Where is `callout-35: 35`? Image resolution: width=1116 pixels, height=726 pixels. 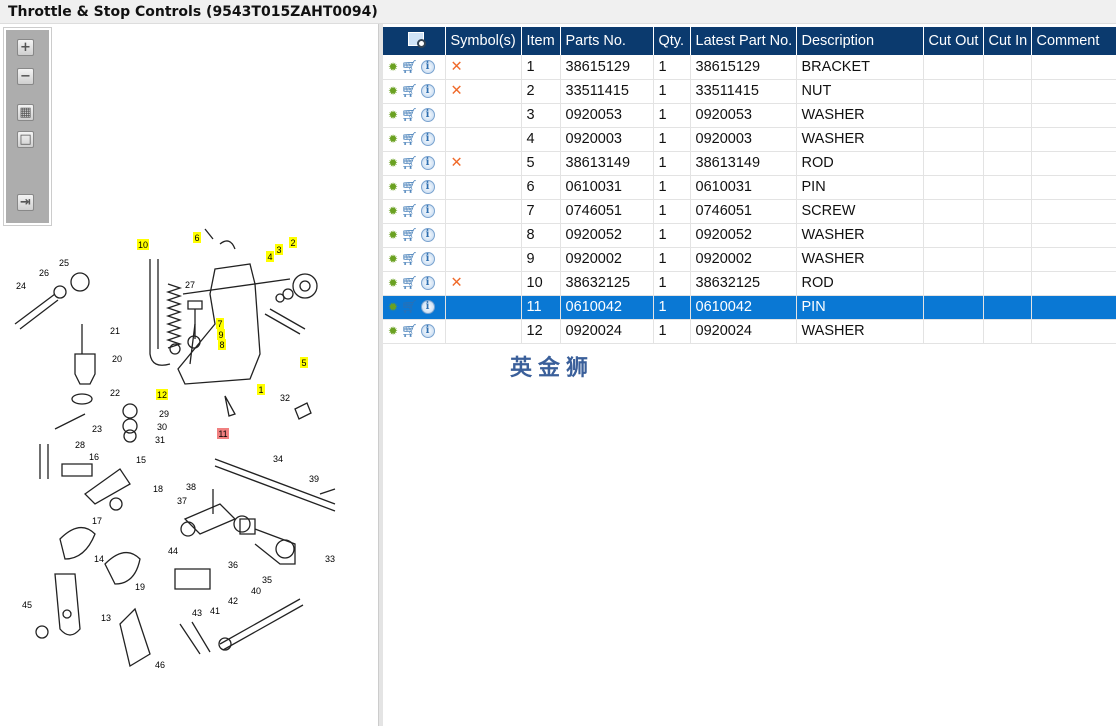 callout-35: 35 is located at coordinates (267, 580).